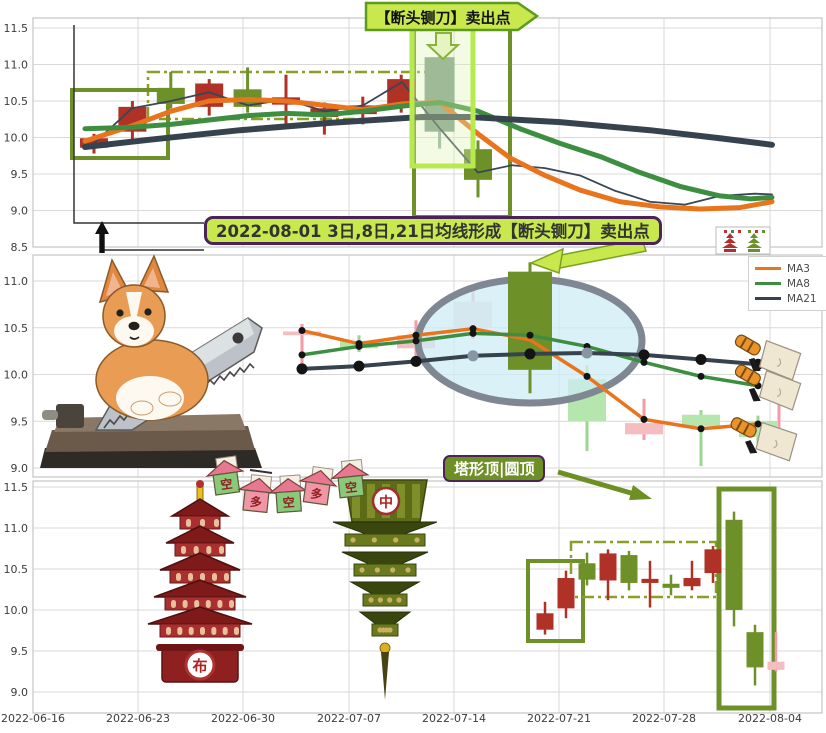 This screenshot has width=826, height=733. Describe the element at coordinates (20, 247) in the screenshot. I see `y-tick-label: 8.5` at that location.